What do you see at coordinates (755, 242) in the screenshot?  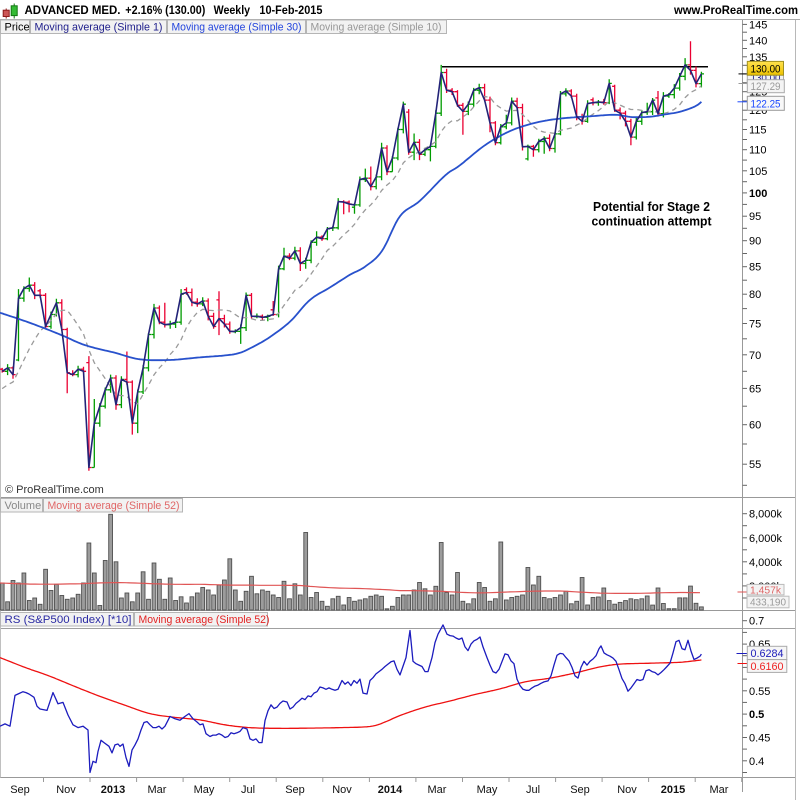 I see `svg-text: 90` at bounding box center [755, 242].